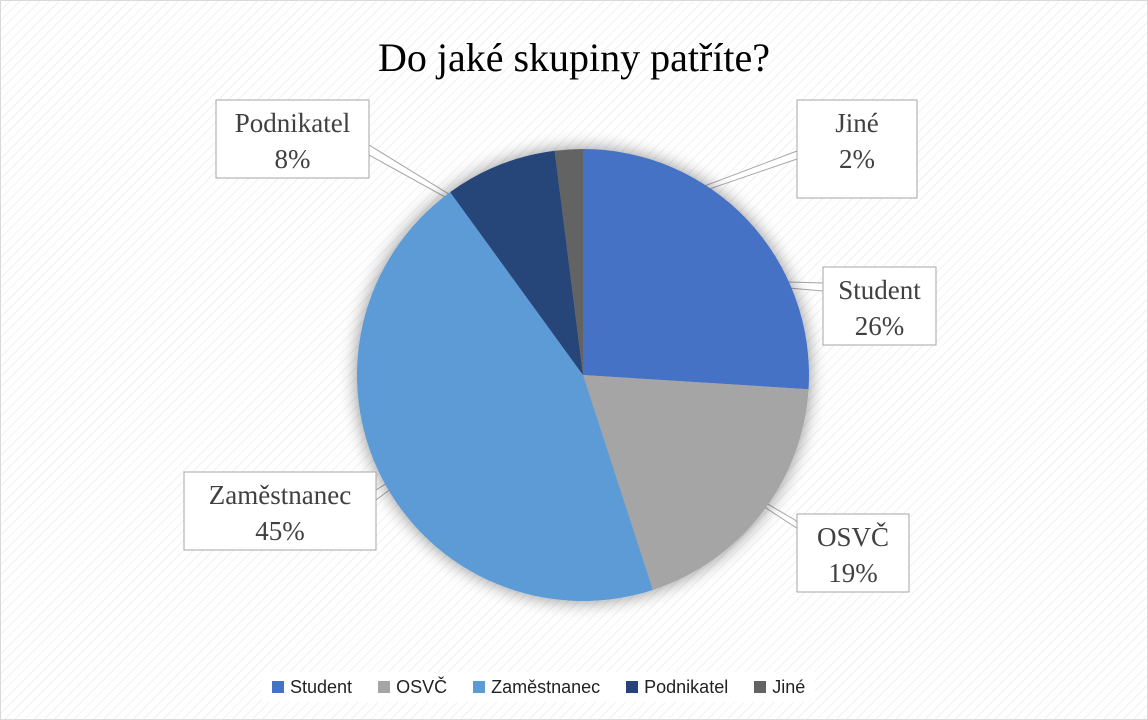 The height and width of the screenshot is (720, 1148). I want to click on legend-item-jine: Jiné, so click(779, 687).